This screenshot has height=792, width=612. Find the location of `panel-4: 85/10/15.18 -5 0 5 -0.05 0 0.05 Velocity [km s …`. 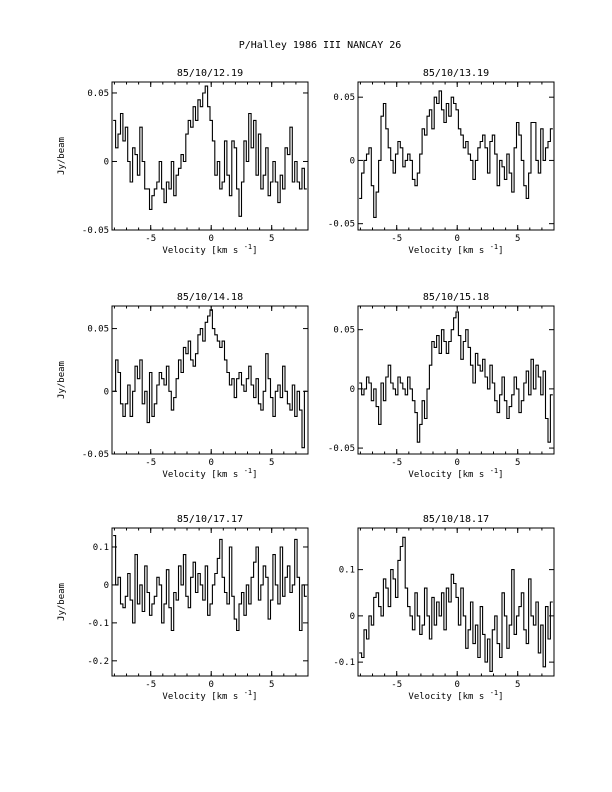

panel-4: 85/10/15.18 -5 0 5 -0.05 0 0.05 Velocity [km s … is located at coordinates (441, 386).